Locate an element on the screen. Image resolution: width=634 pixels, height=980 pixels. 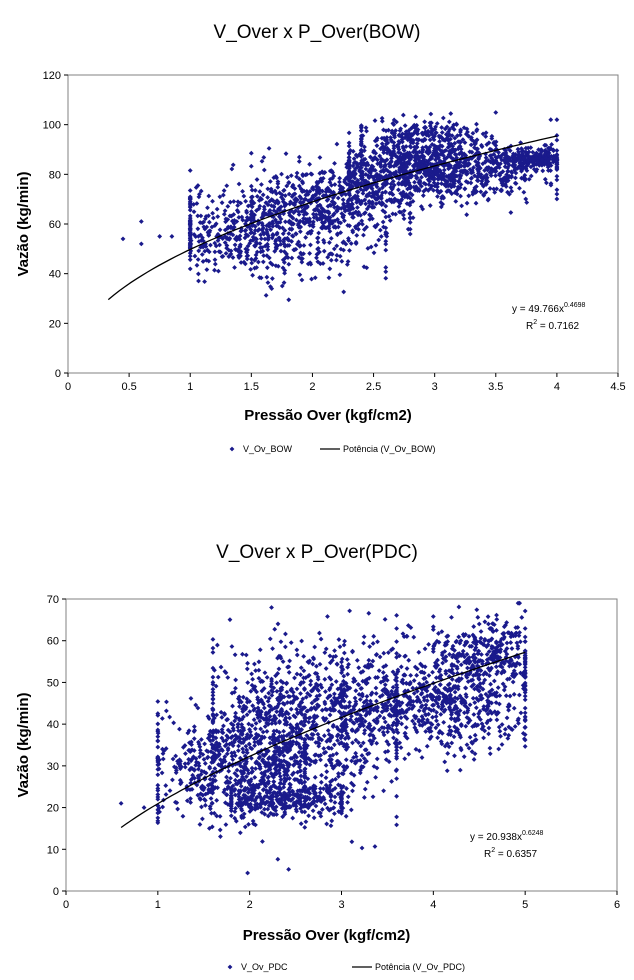
x-tick-label: 3.5 is located at coordinates (495, 387).